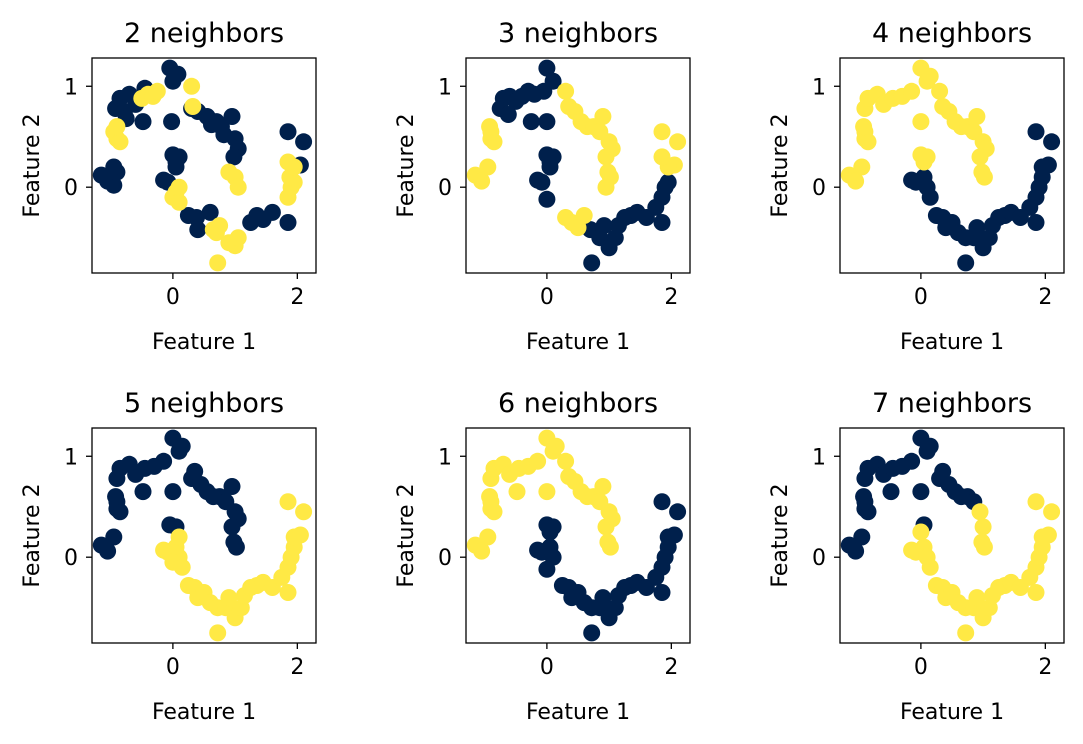 This screenshot has height=744, width=1083. I want to click on subplot-title: 7 neighbors, so click(952, 403).